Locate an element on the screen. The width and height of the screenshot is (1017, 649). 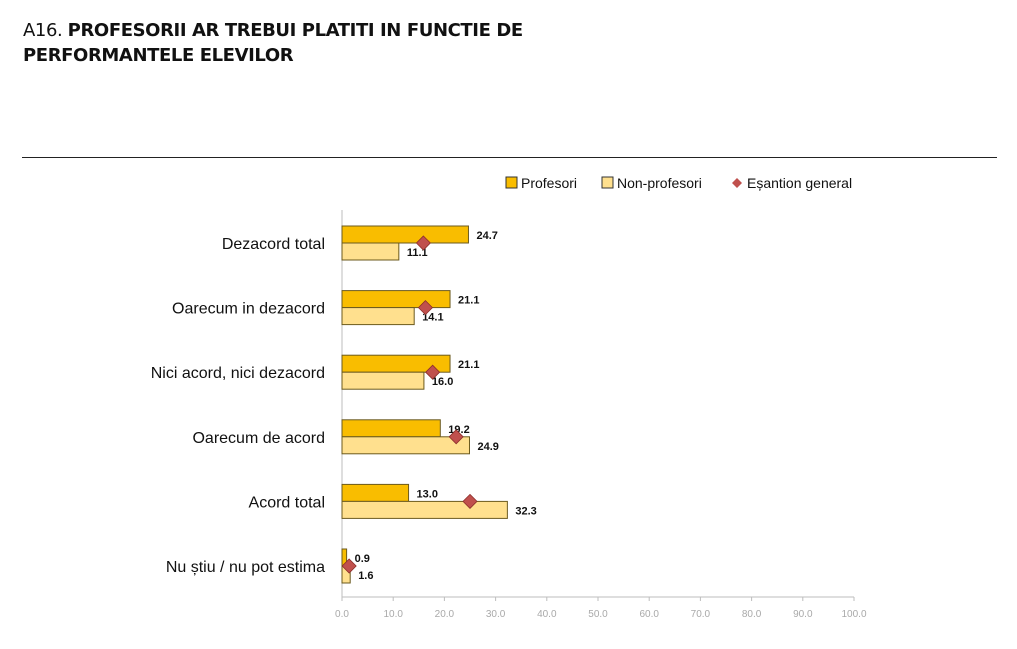
value-label-profesori: 13.0 is located at coordinates (427, 494).